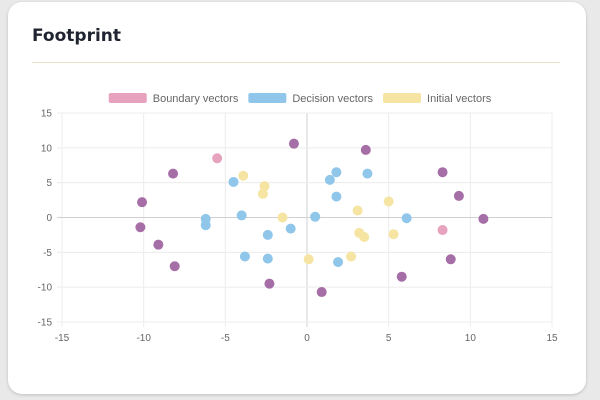 The height and width of the screenshot is (400, 600). I want to click on legend-label: Decision vectors, so click(332, 99).